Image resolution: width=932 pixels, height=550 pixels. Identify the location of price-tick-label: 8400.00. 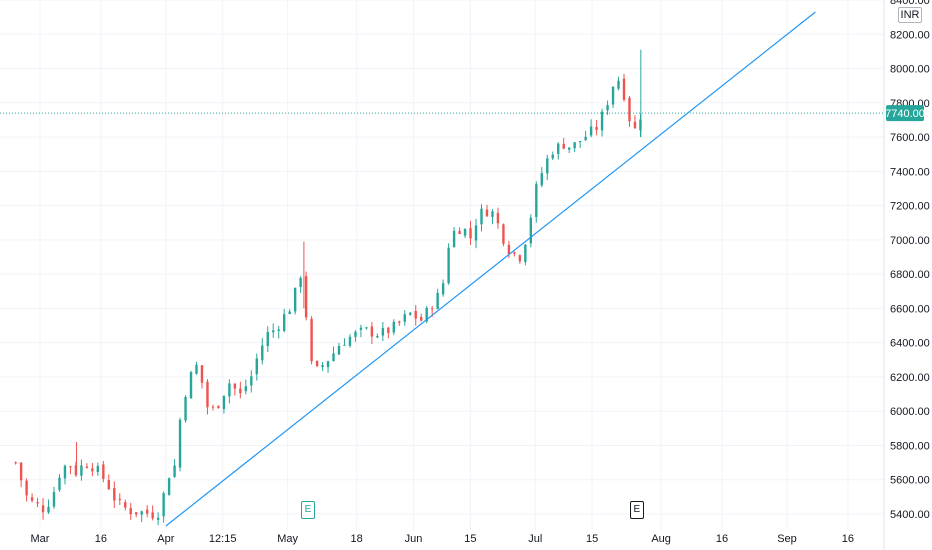
(910, 3).